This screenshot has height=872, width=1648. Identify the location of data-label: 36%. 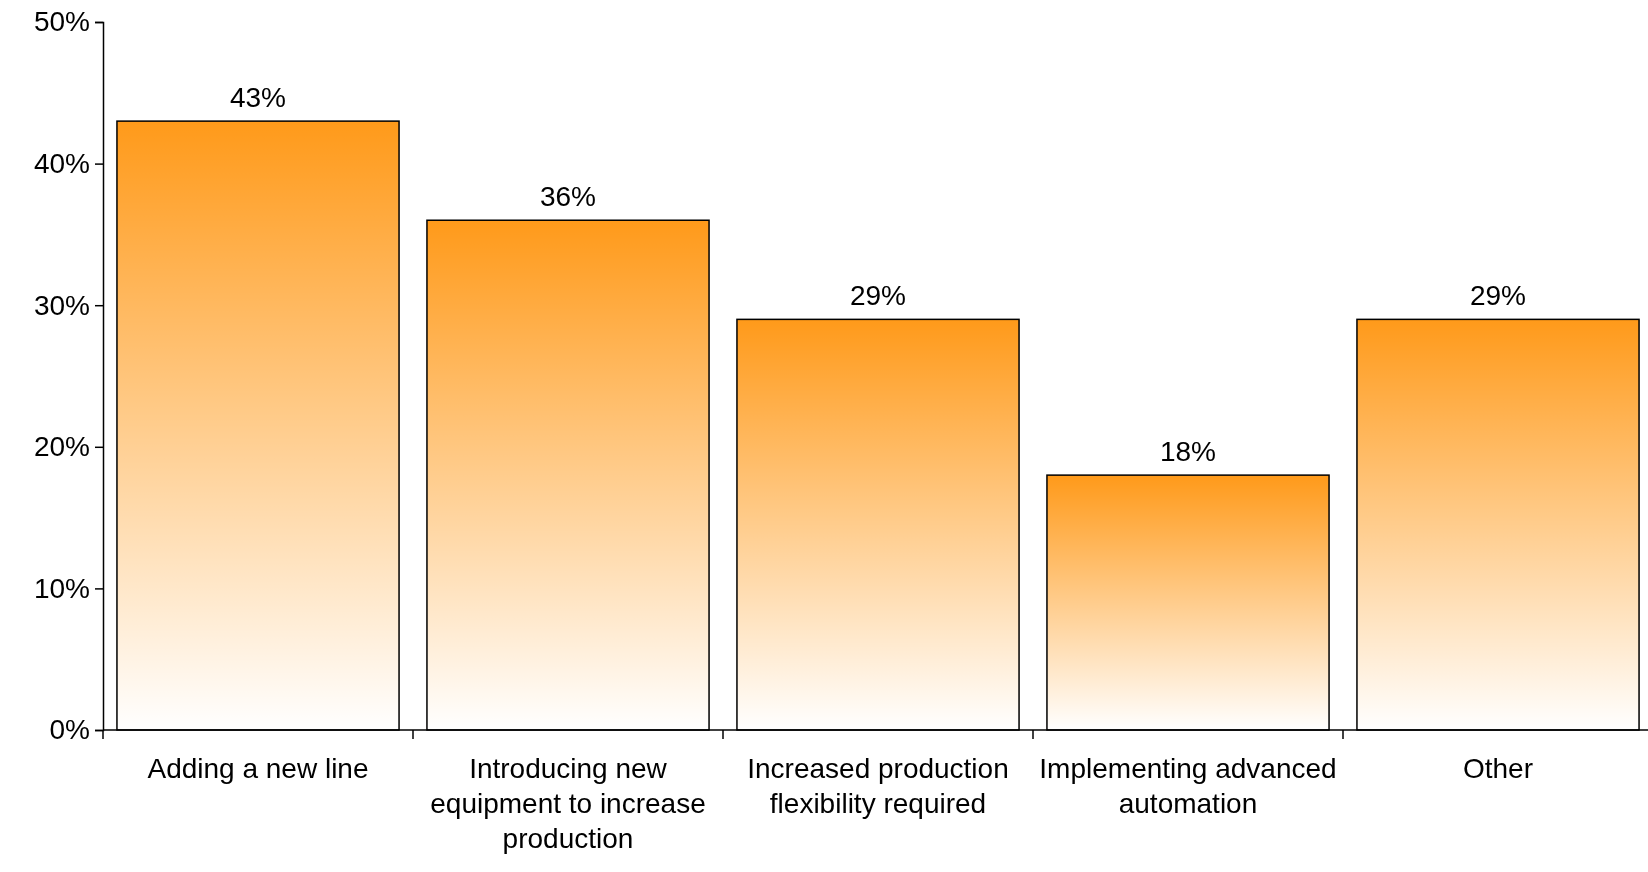
(568, 197).